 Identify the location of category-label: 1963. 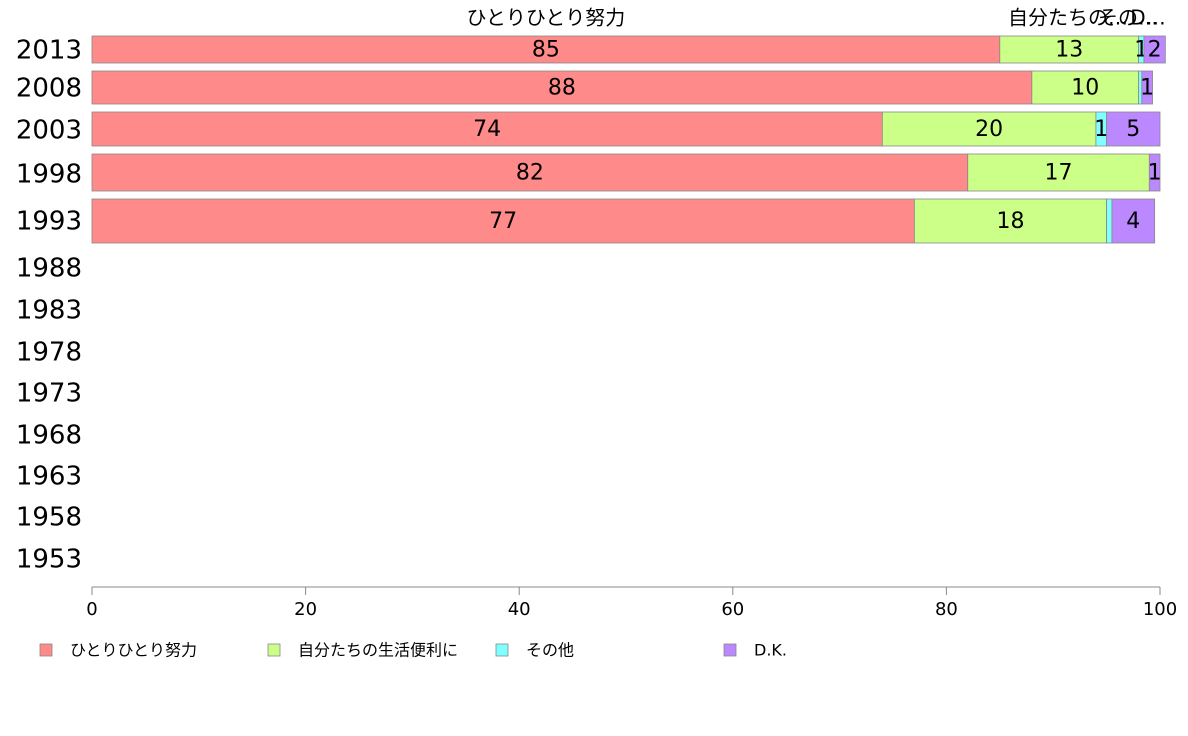
(49, 477).